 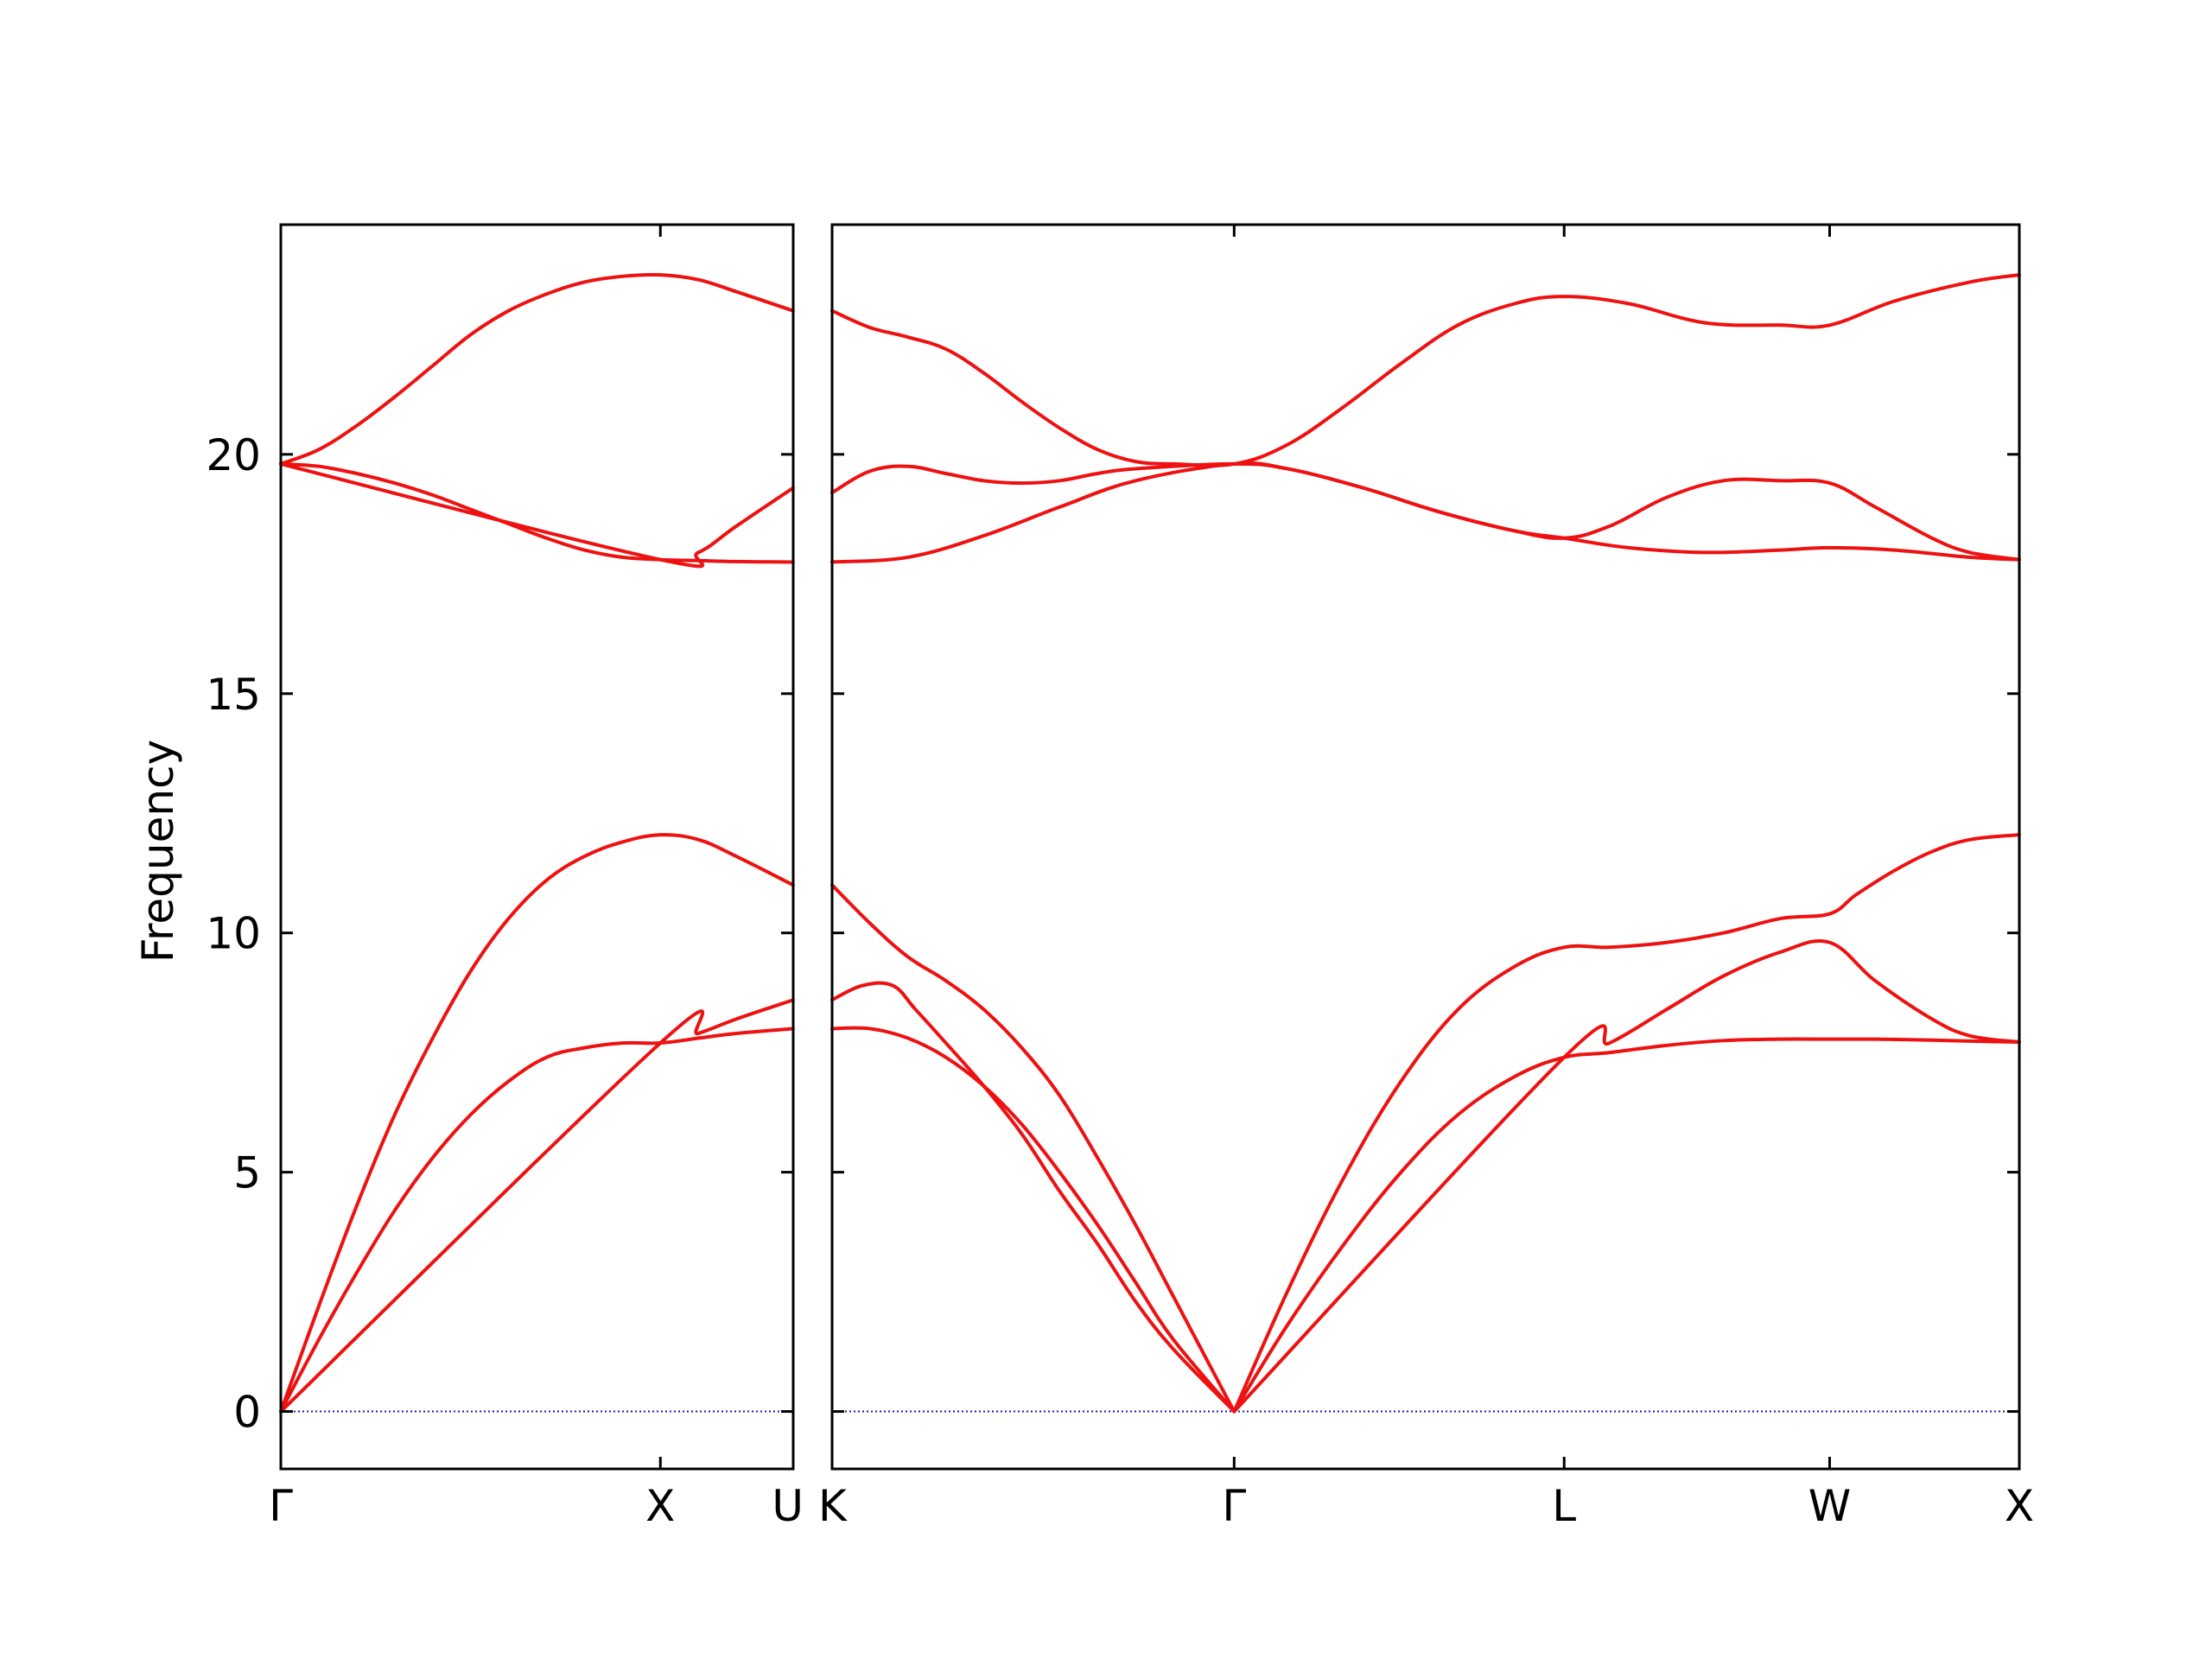 I want to click on x-tick-label: L, so click(x=1564, y=1506).